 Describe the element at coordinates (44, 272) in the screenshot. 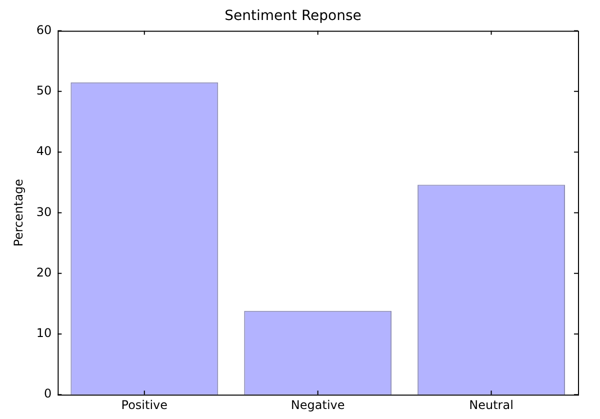

I see `y-tick-label: 20` at that location.